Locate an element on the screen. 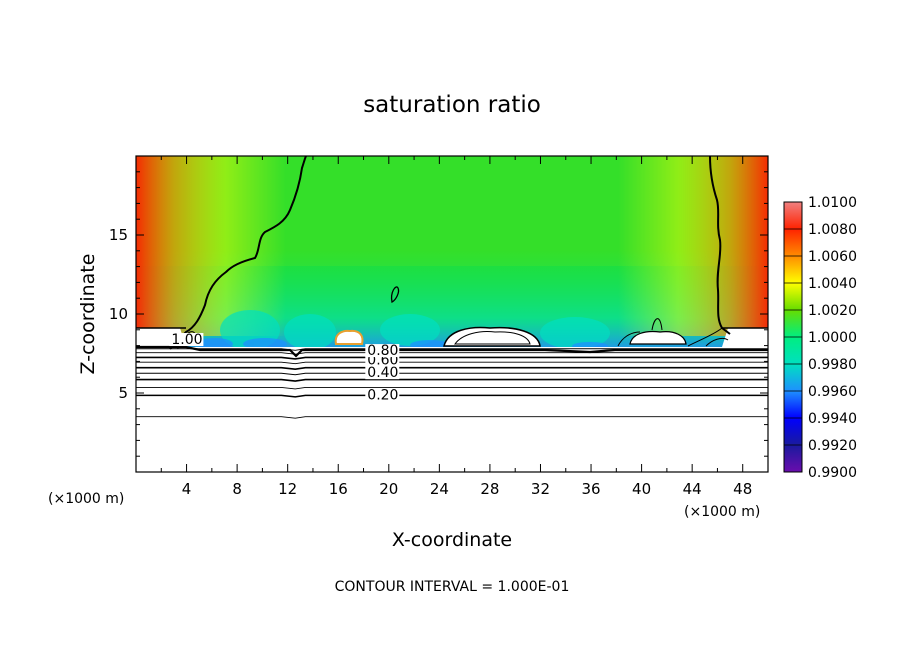 Image resolution: width=904 pixels, height=654 pixels. x-tick-label: 8 is located at coordinates (237, 489).